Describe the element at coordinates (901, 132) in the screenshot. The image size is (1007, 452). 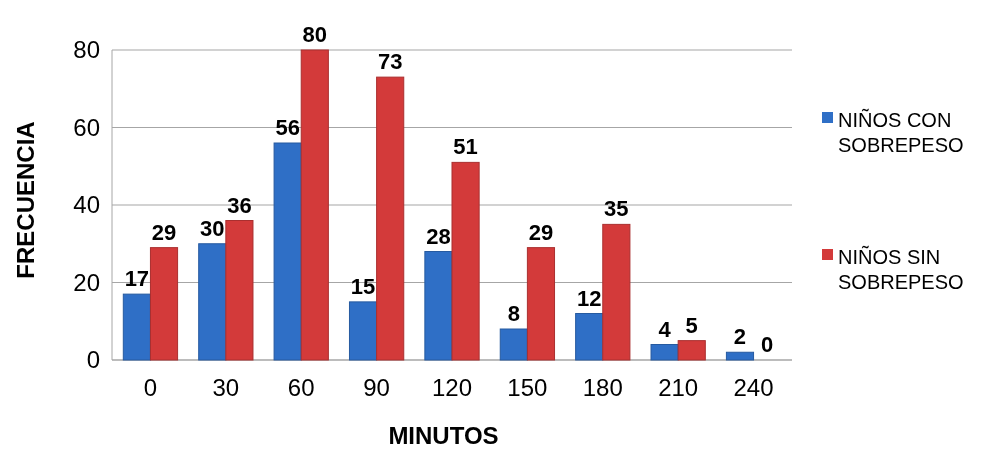
I see `legend-label: NIÑOS CON SOBREPESO` at that location.